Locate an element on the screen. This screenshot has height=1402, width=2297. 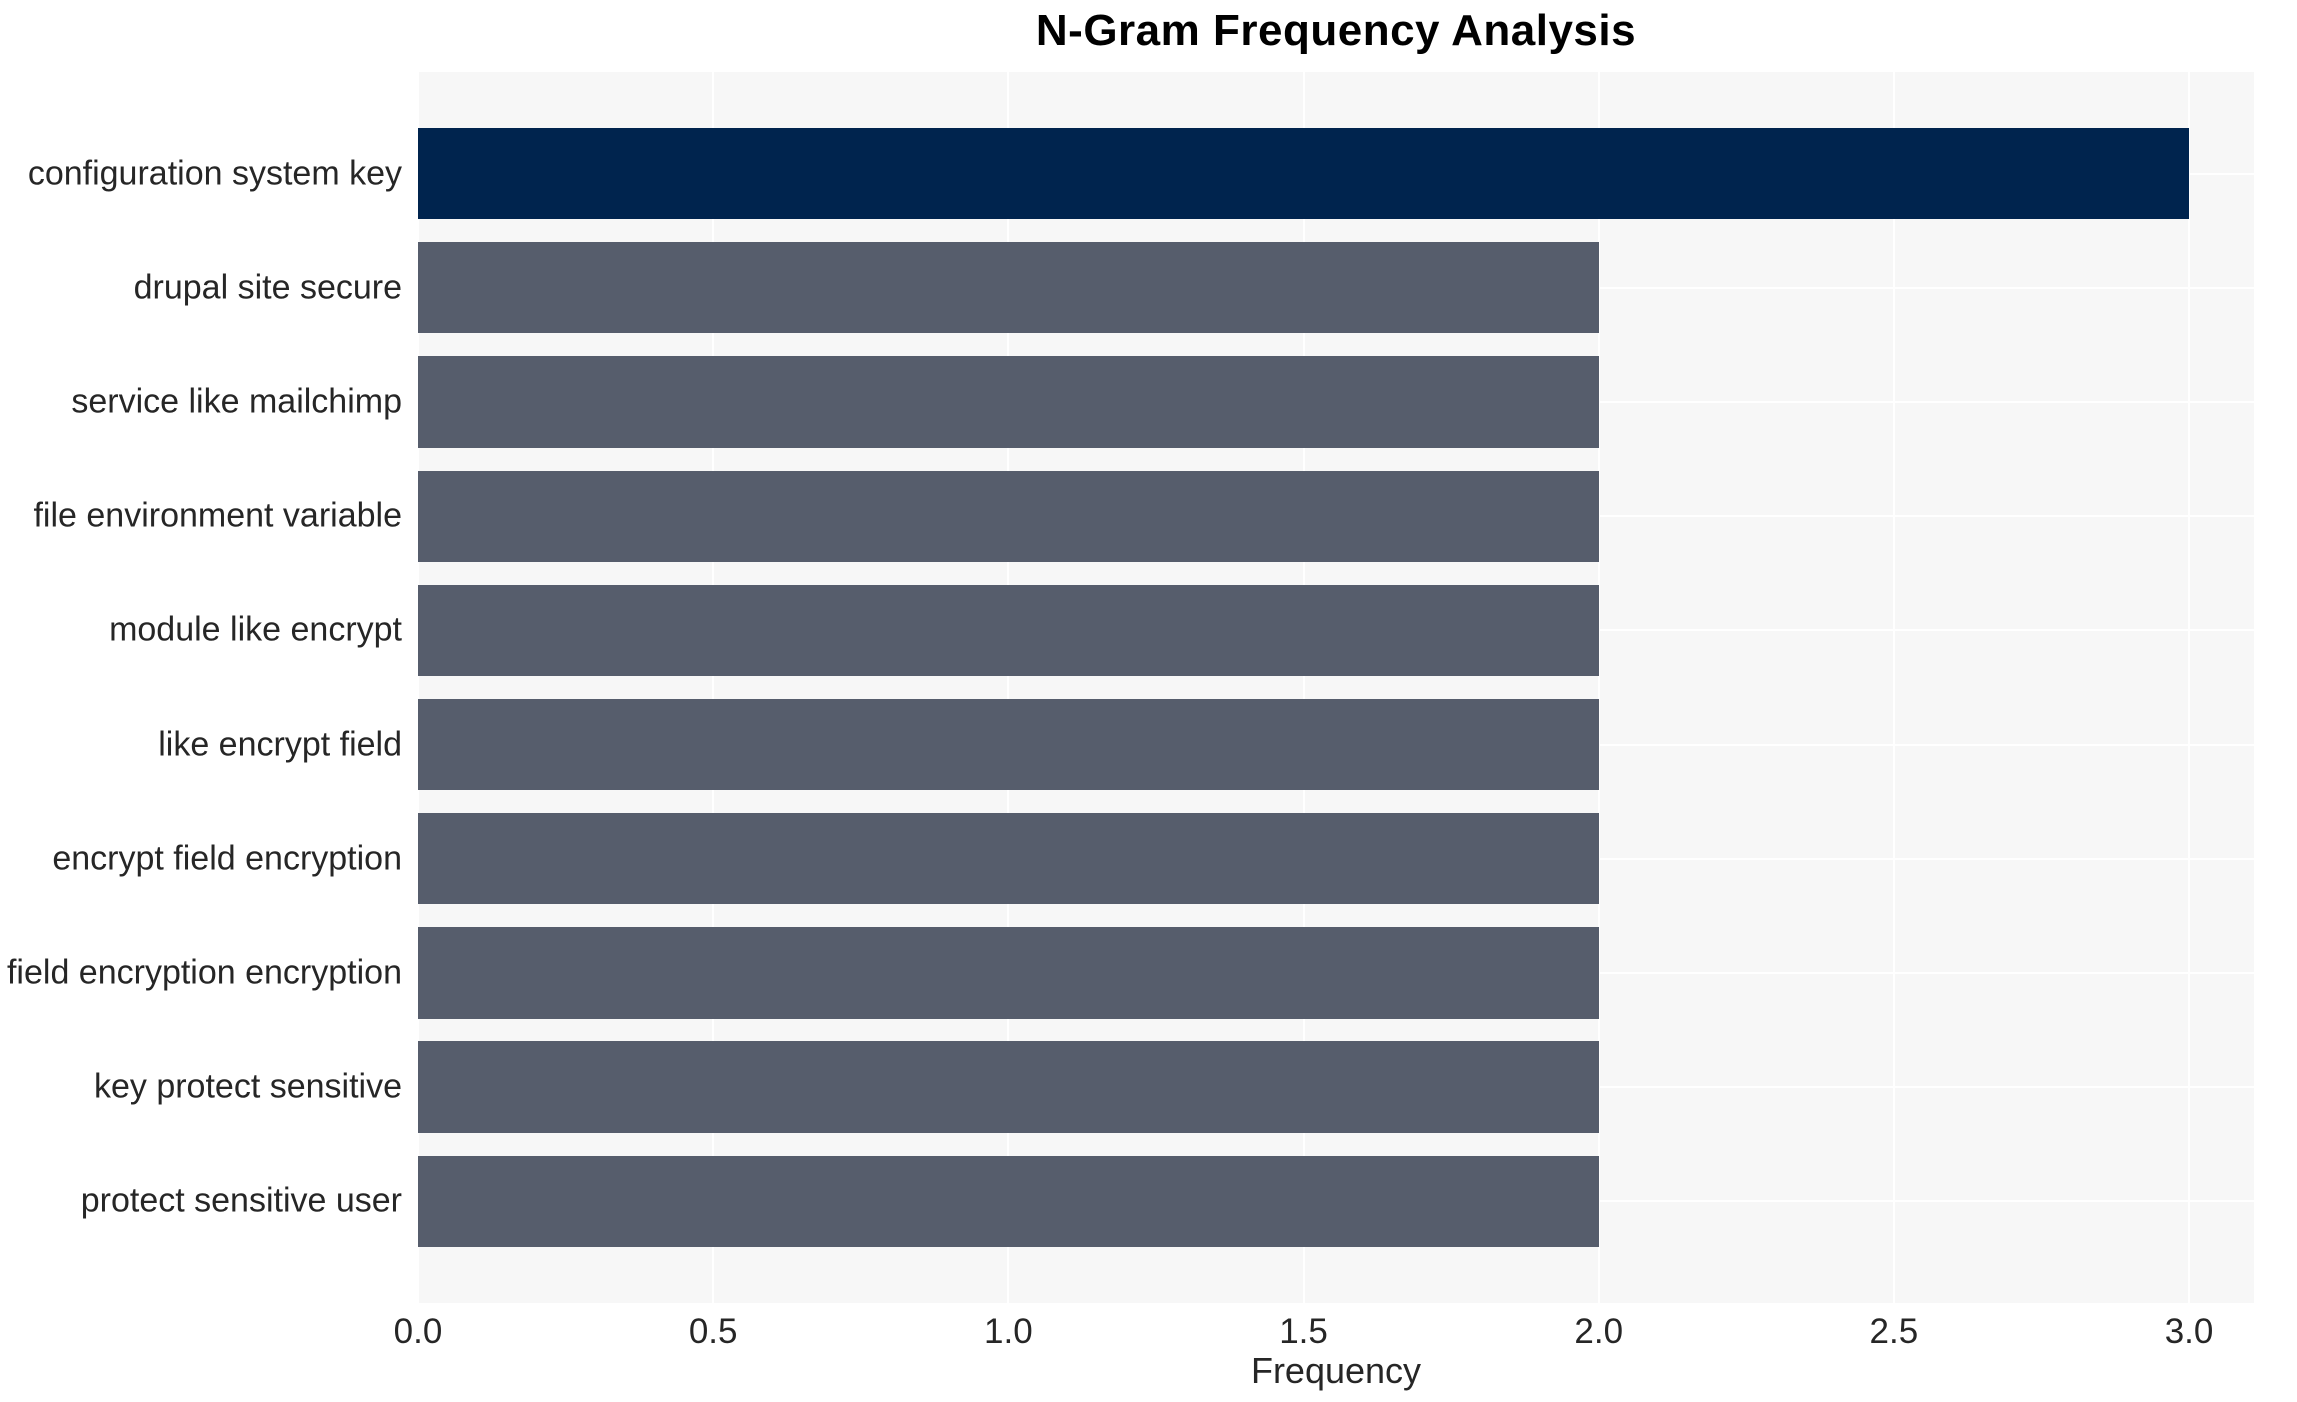
y-tick-label: like encrypt field is located at coordinates (280, 744).